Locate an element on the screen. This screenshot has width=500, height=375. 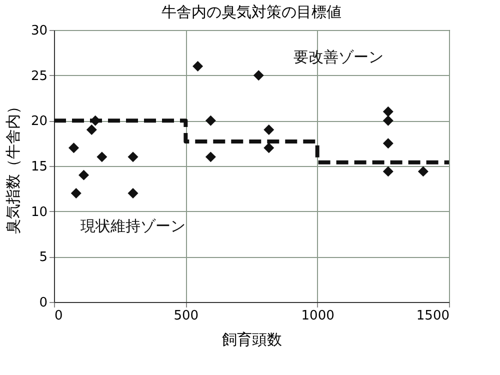
y-tick-label: 10 is located at coordinates (39, 212).